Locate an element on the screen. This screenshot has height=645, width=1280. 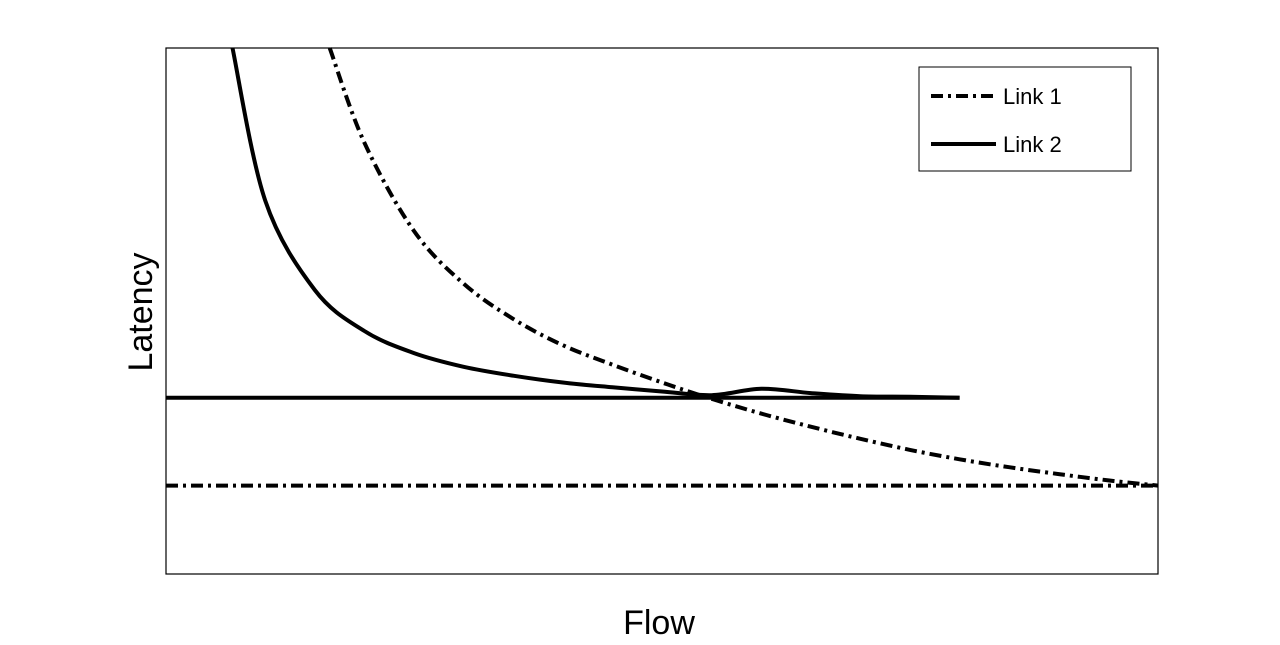
legend-label-link-2: Link 2 is located at coordinates (1032, 144).